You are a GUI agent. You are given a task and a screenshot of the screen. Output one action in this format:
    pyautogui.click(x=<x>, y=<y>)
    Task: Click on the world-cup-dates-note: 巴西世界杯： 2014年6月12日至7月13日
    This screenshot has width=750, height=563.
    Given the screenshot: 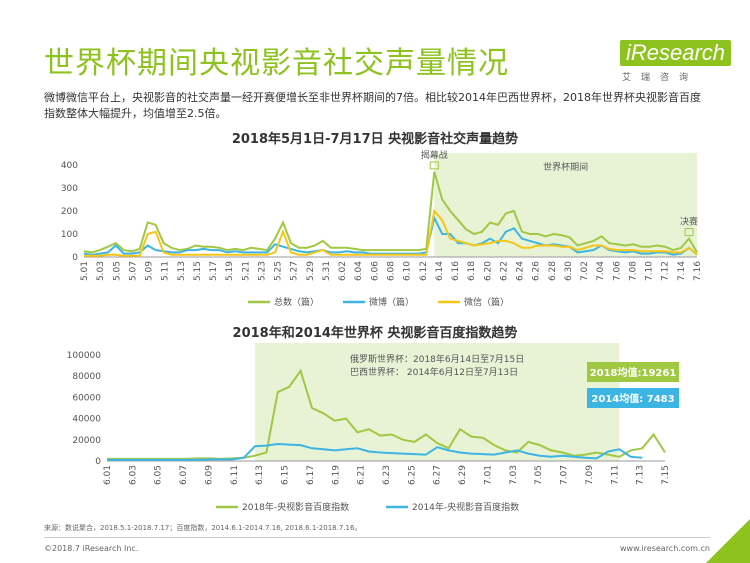 What is the action you would take?
    pyautogui.click(x=434, y=372)
    